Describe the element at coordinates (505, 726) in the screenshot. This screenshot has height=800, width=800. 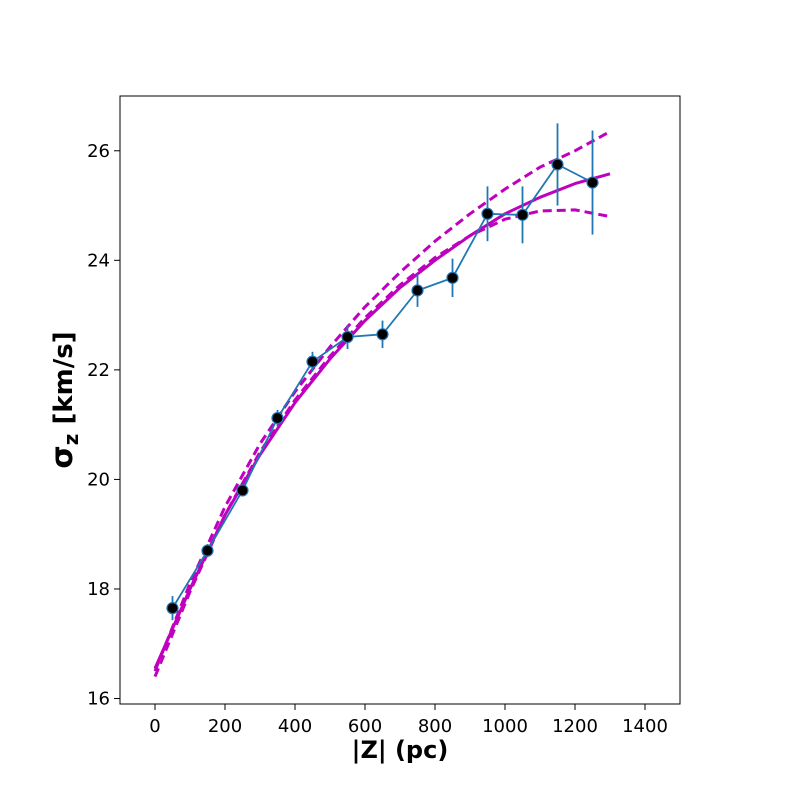
I see `x-tick-label-5: 1000` at that location.